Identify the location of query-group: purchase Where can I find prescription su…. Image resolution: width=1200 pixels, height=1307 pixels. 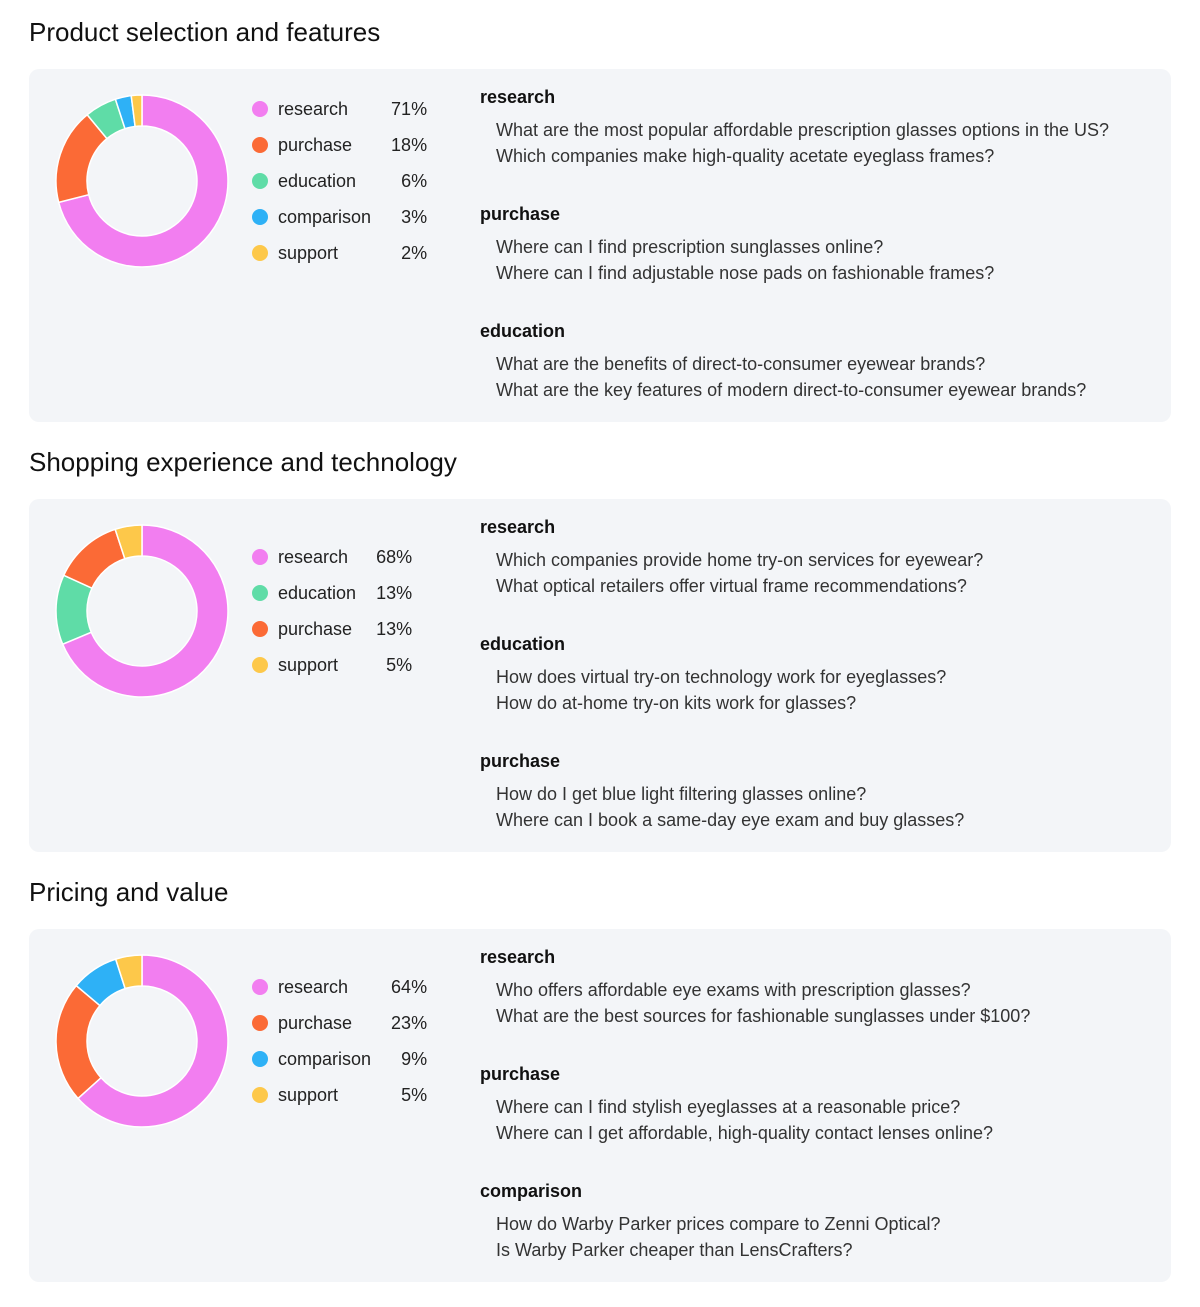
(794, 243).